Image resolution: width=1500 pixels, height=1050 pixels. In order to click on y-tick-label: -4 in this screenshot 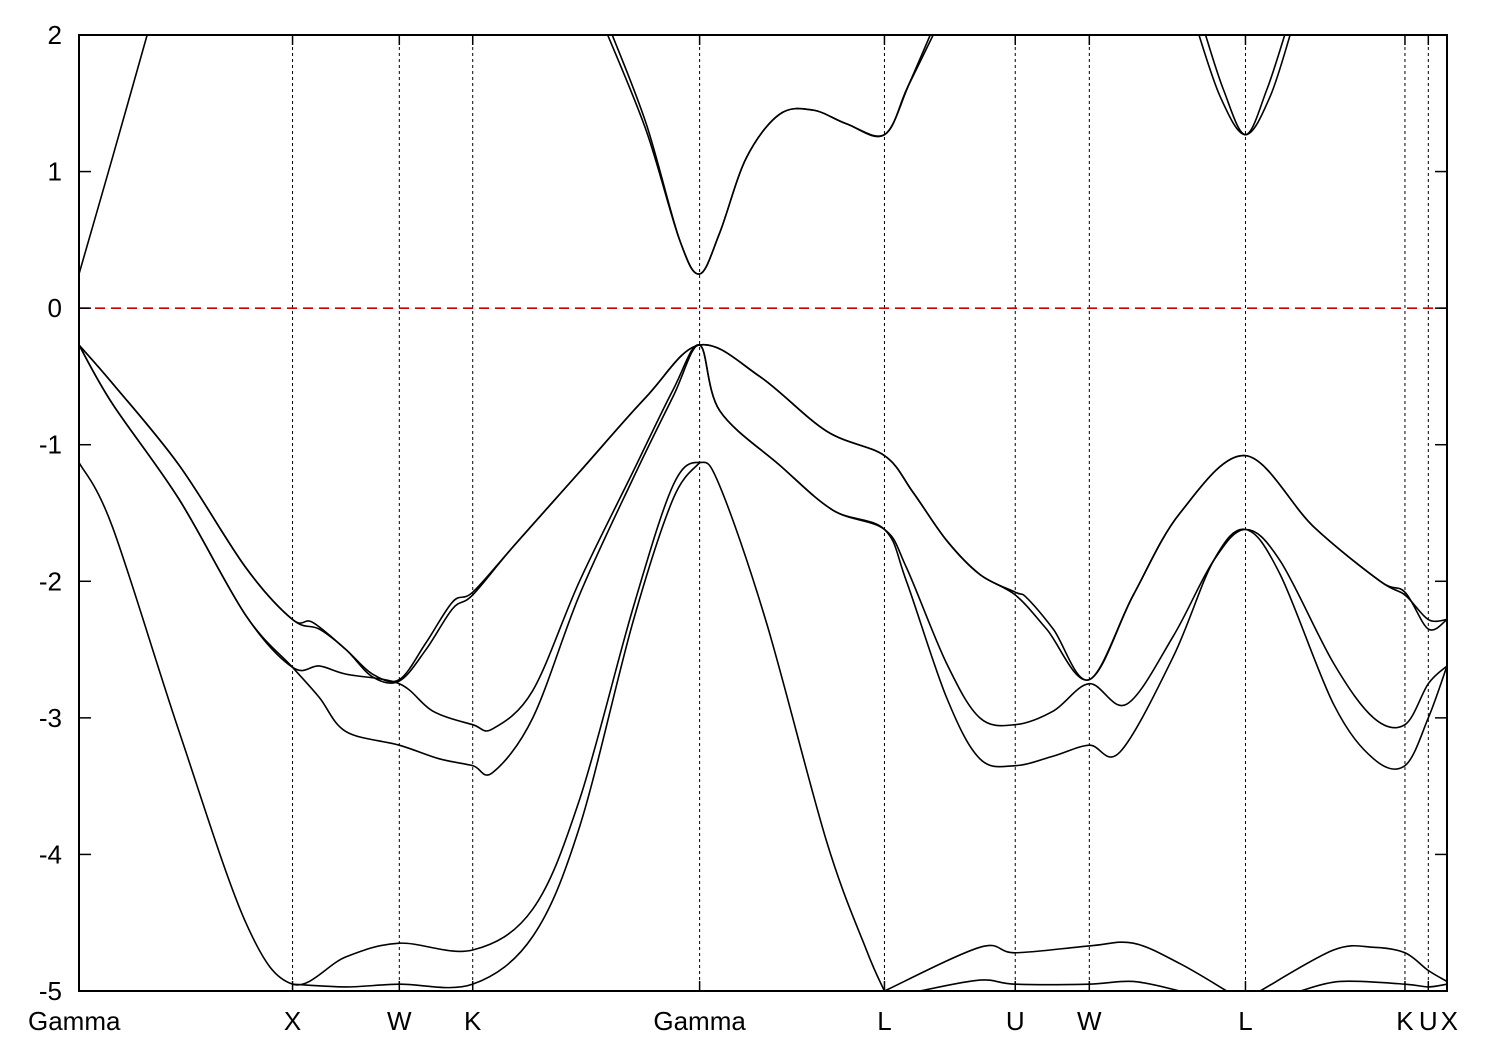, I will do `click(50, 854)`.